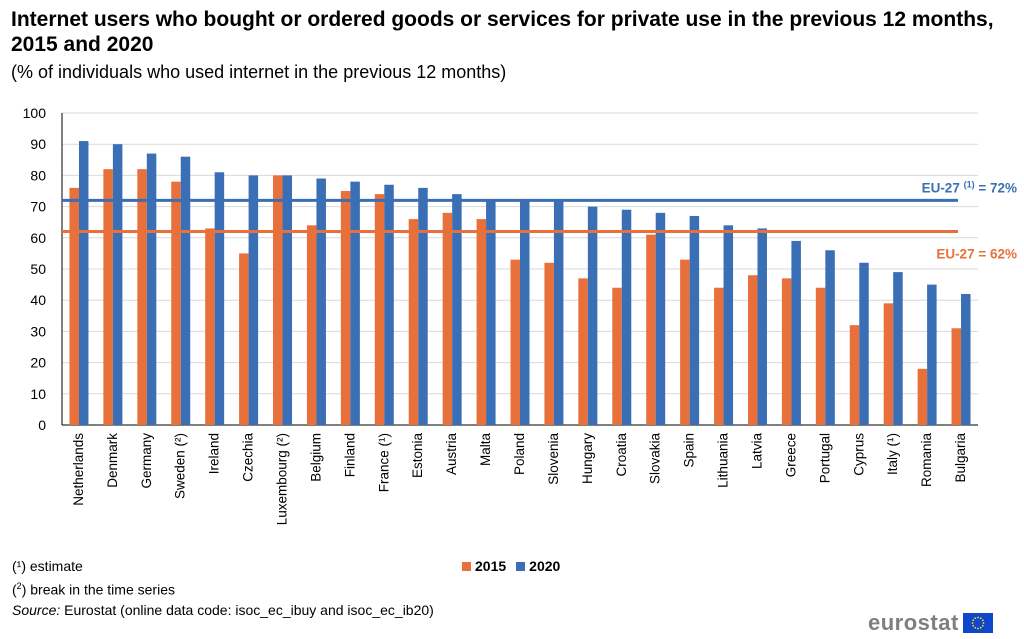 Image resolution: width=1024 pixels, height=639 pixels. Describe the element at coordinates (926, 460) in the screenshot. I see `x-tick-label-25: Romania` at that location.